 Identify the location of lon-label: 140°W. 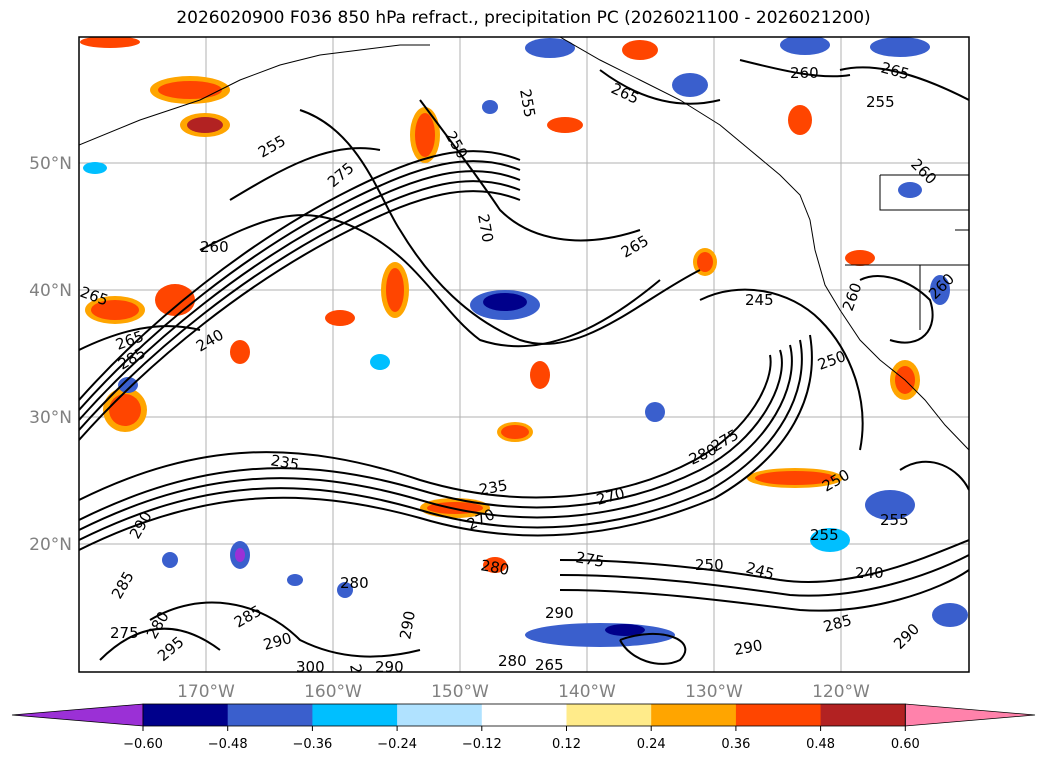
(587, 692).